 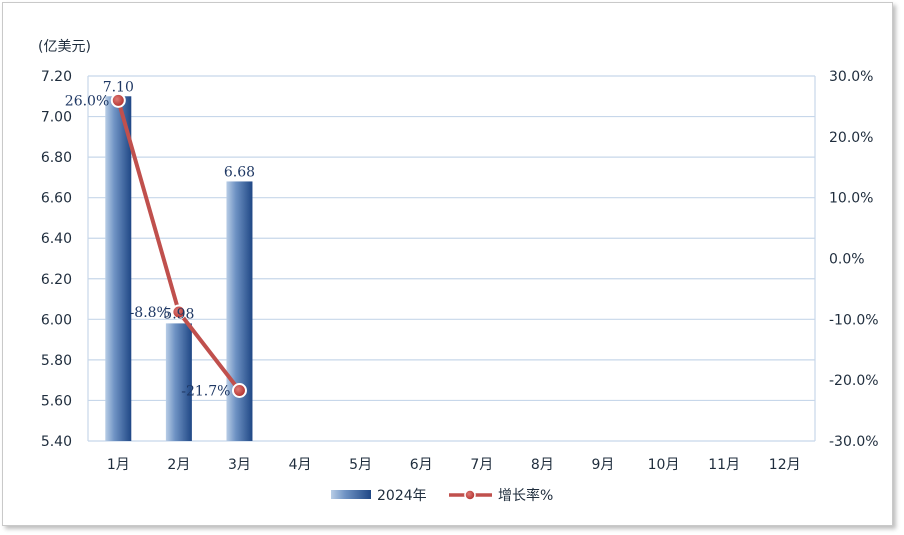 What do you see at coordinates (481, 465) in the screenshot?
I see `x-tick-label: 7月` at bounding box center [481, 465].